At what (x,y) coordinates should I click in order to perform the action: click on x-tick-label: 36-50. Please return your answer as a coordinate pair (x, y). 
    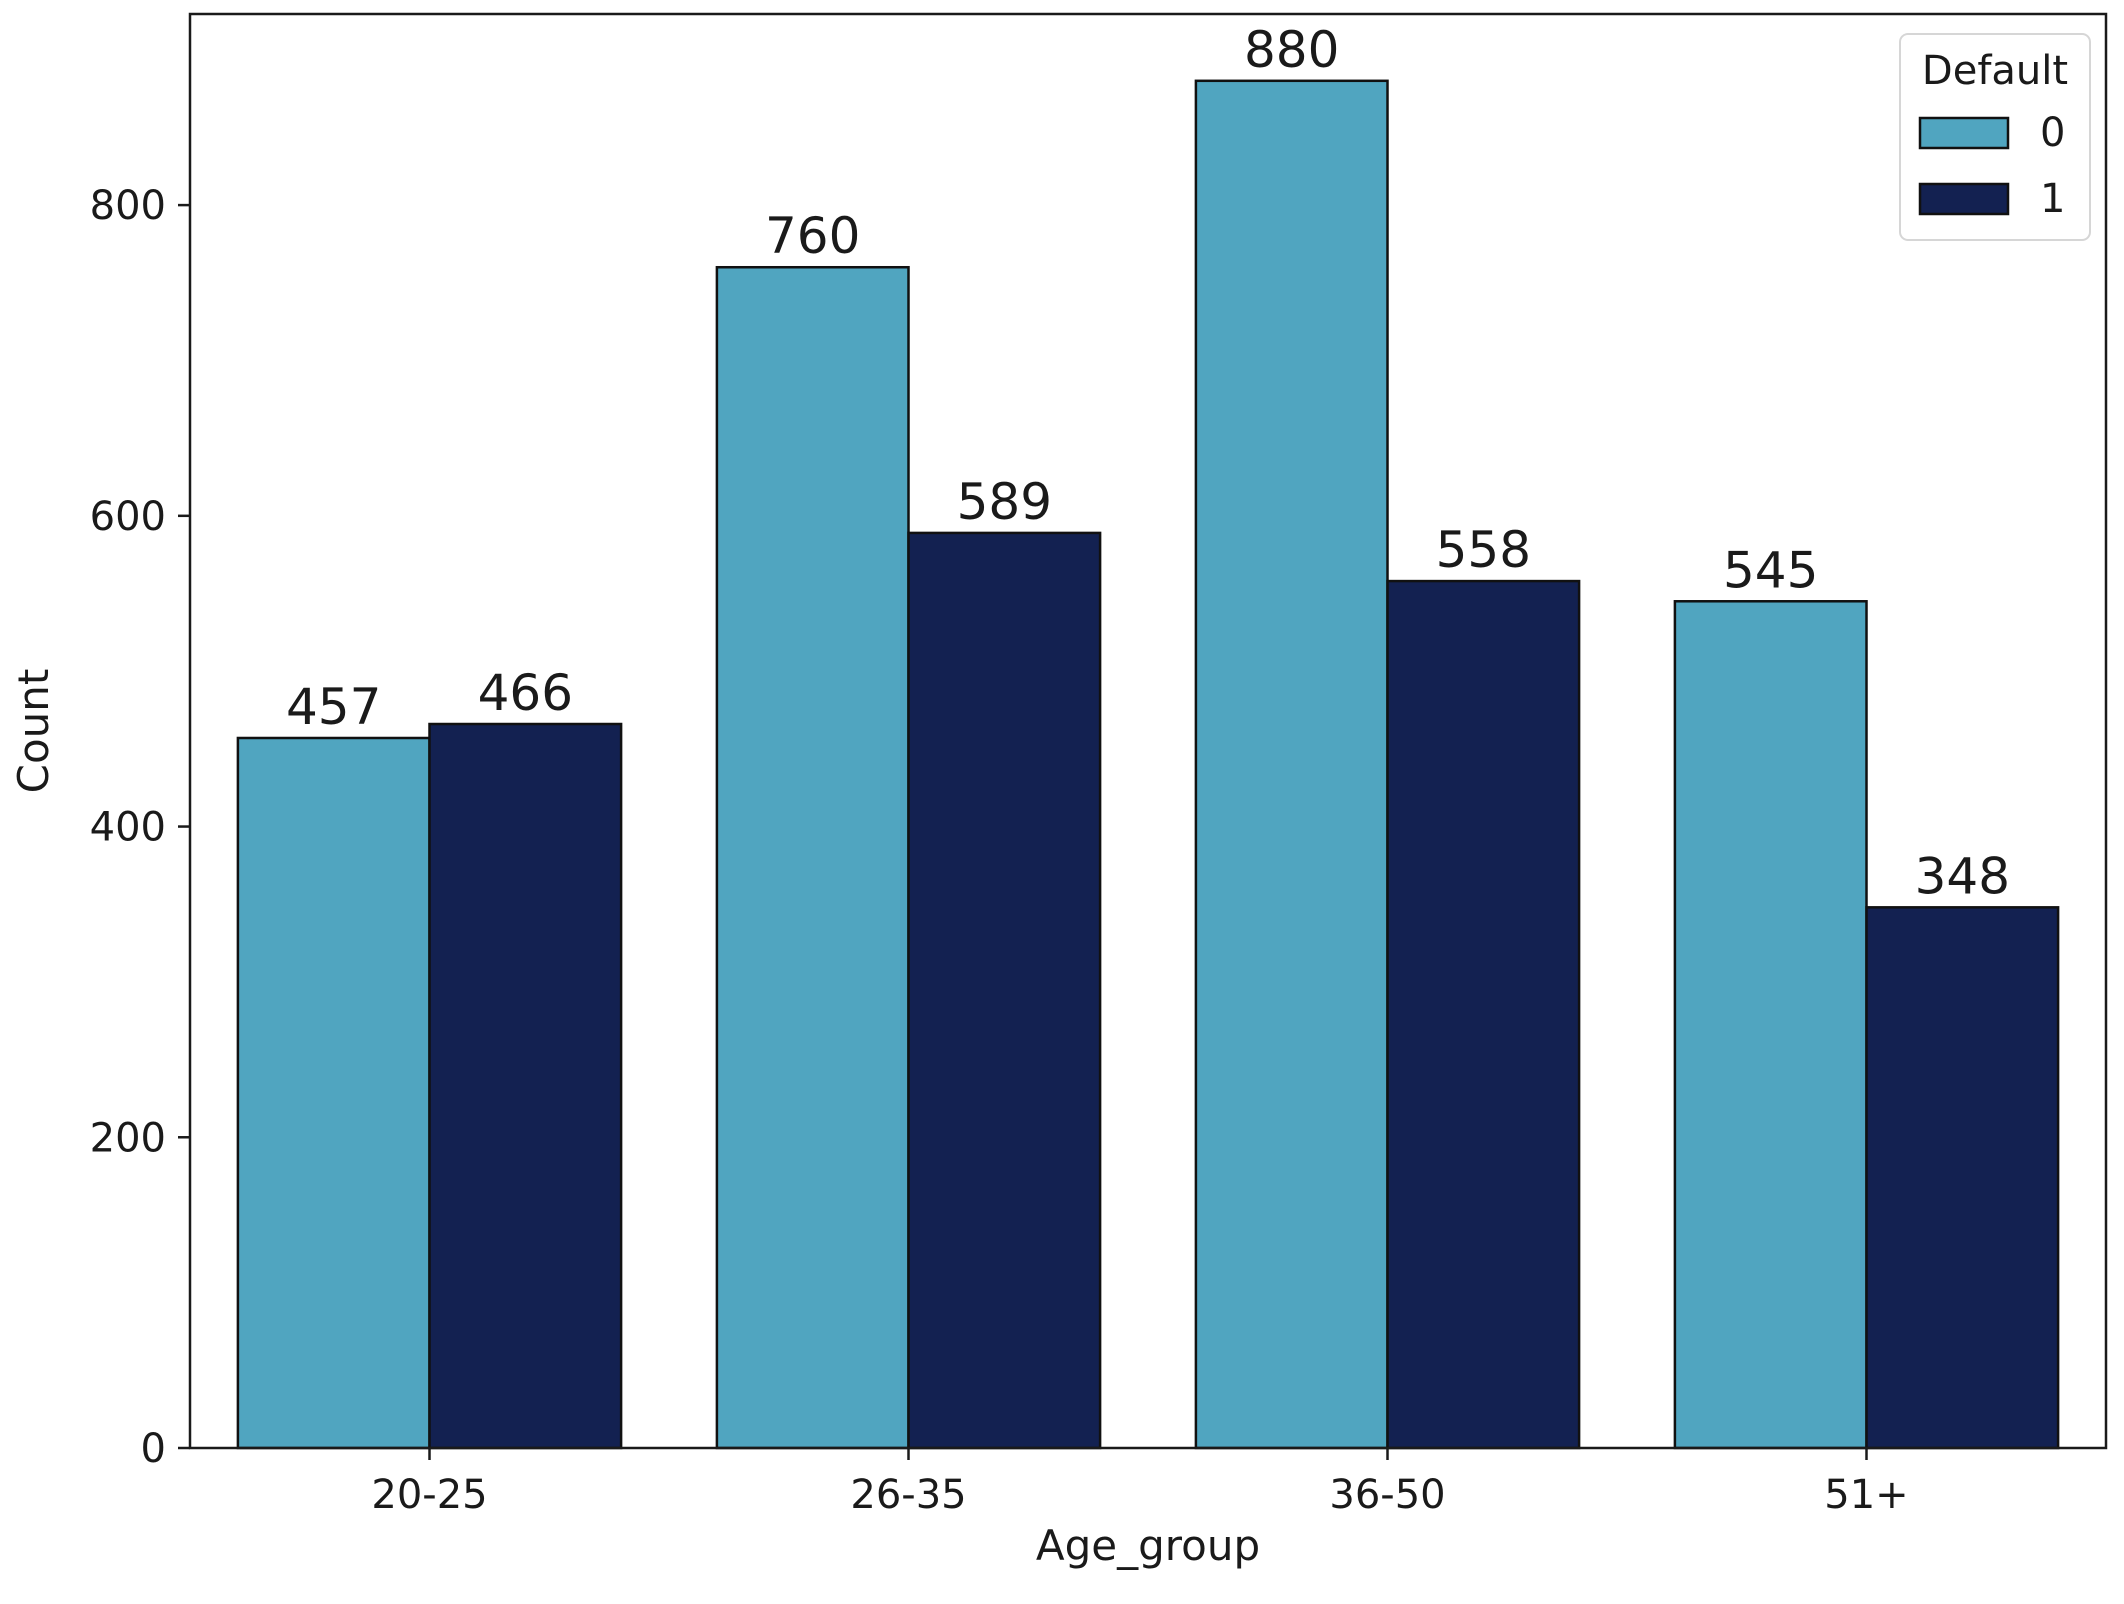
    Looking at the image, I should click on (1387, 1495).